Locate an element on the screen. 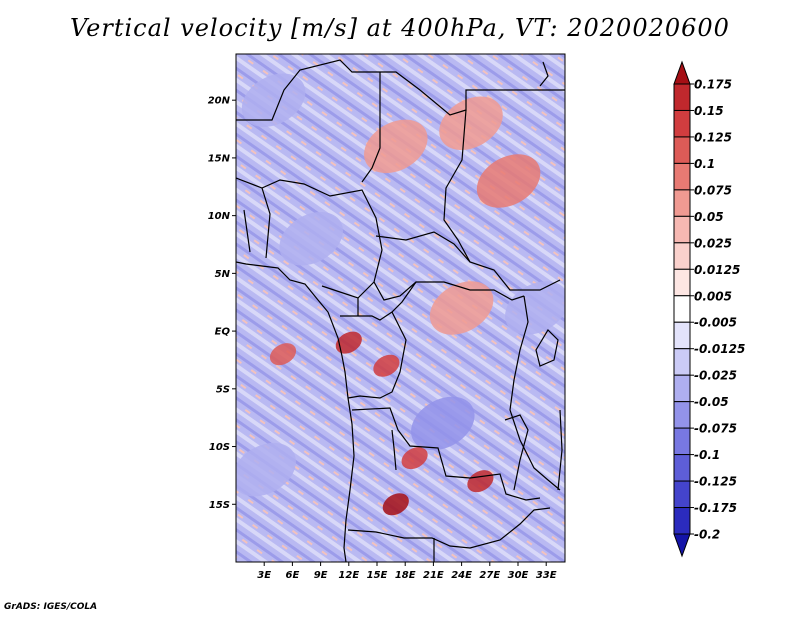 This screenshot has height=618, width=800. border-north is located at coordinates (400, 90).